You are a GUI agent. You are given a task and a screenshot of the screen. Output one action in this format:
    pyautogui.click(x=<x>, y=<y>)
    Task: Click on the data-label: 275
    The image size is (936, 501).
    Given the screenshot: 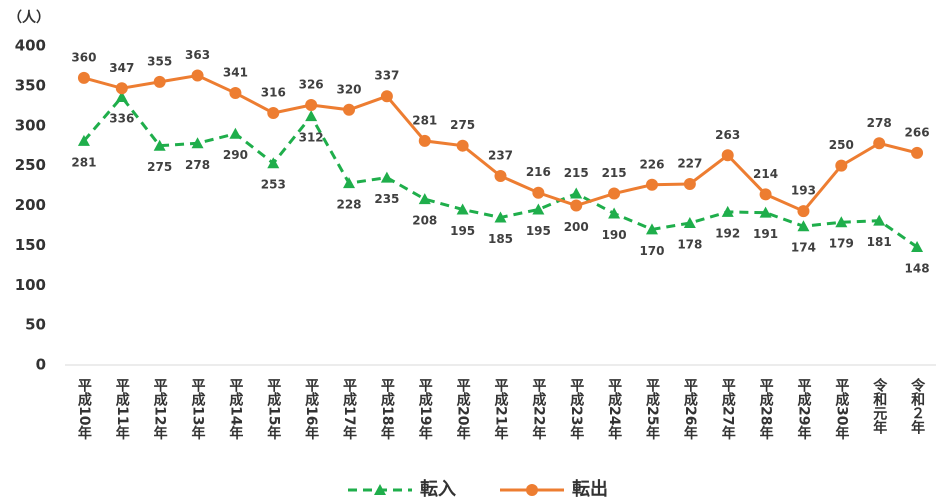 What is the action you would take?
    pyautogui.click(x=159, y=167)
    